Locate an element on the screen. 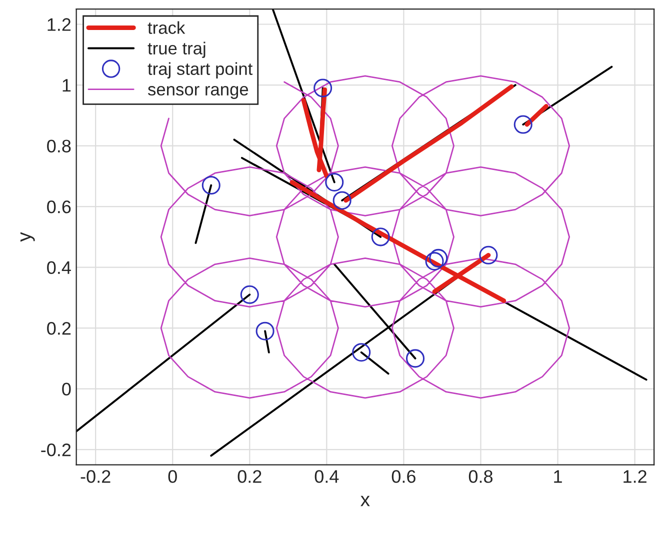  y-tick-label: 0.2 is located at coordinates (59, 328).